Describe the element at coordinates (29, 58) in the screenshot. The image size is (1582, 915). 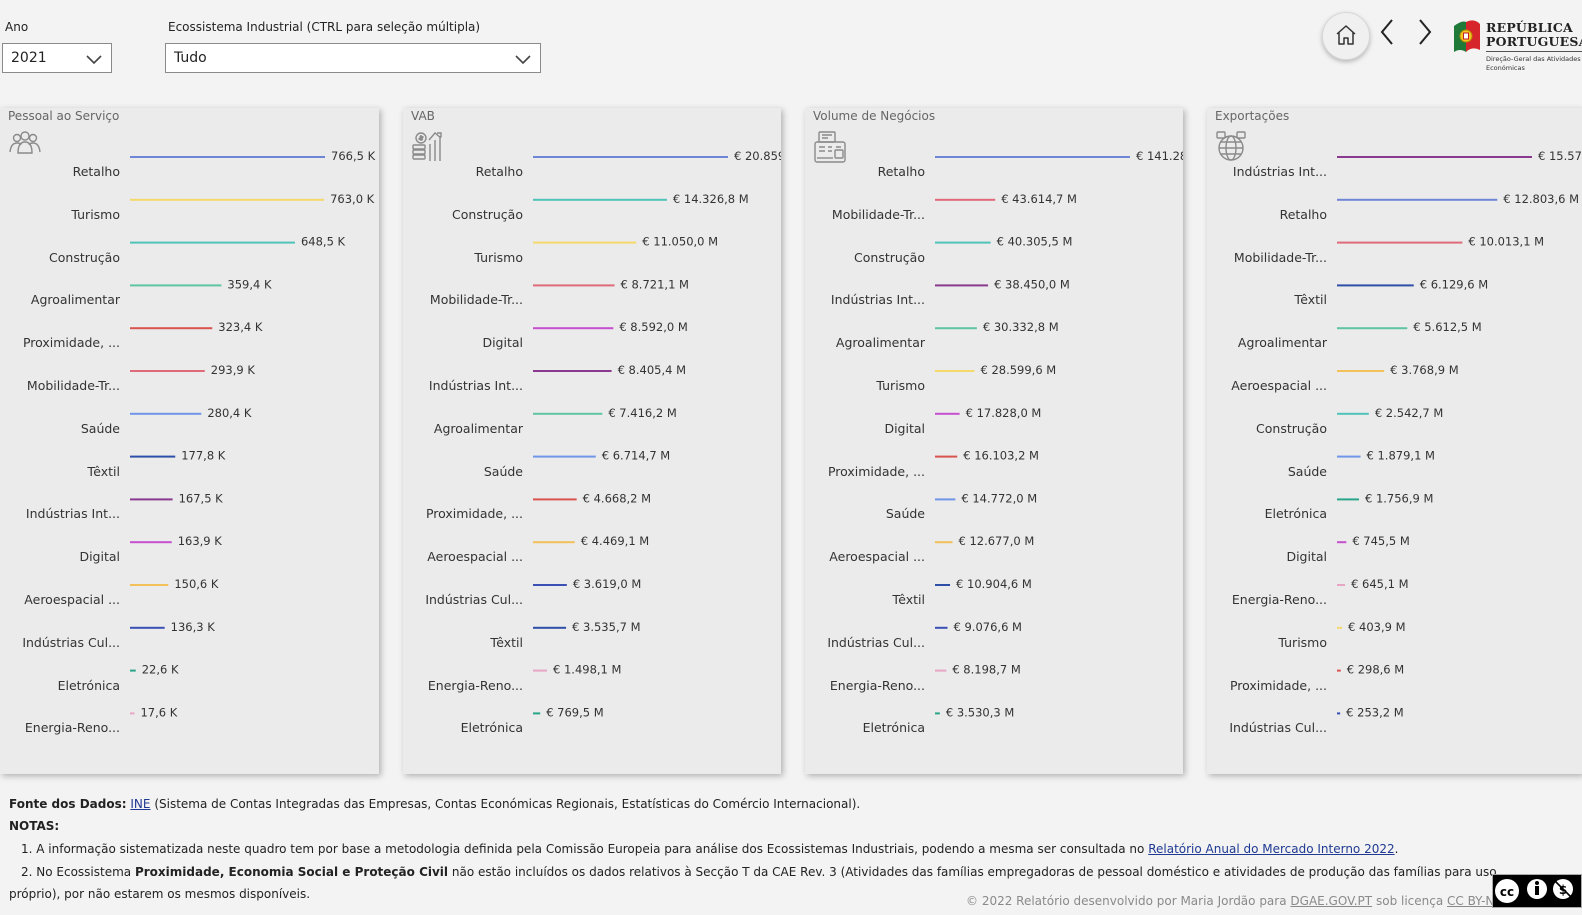
I see `year-select-value: 2021` at that location.